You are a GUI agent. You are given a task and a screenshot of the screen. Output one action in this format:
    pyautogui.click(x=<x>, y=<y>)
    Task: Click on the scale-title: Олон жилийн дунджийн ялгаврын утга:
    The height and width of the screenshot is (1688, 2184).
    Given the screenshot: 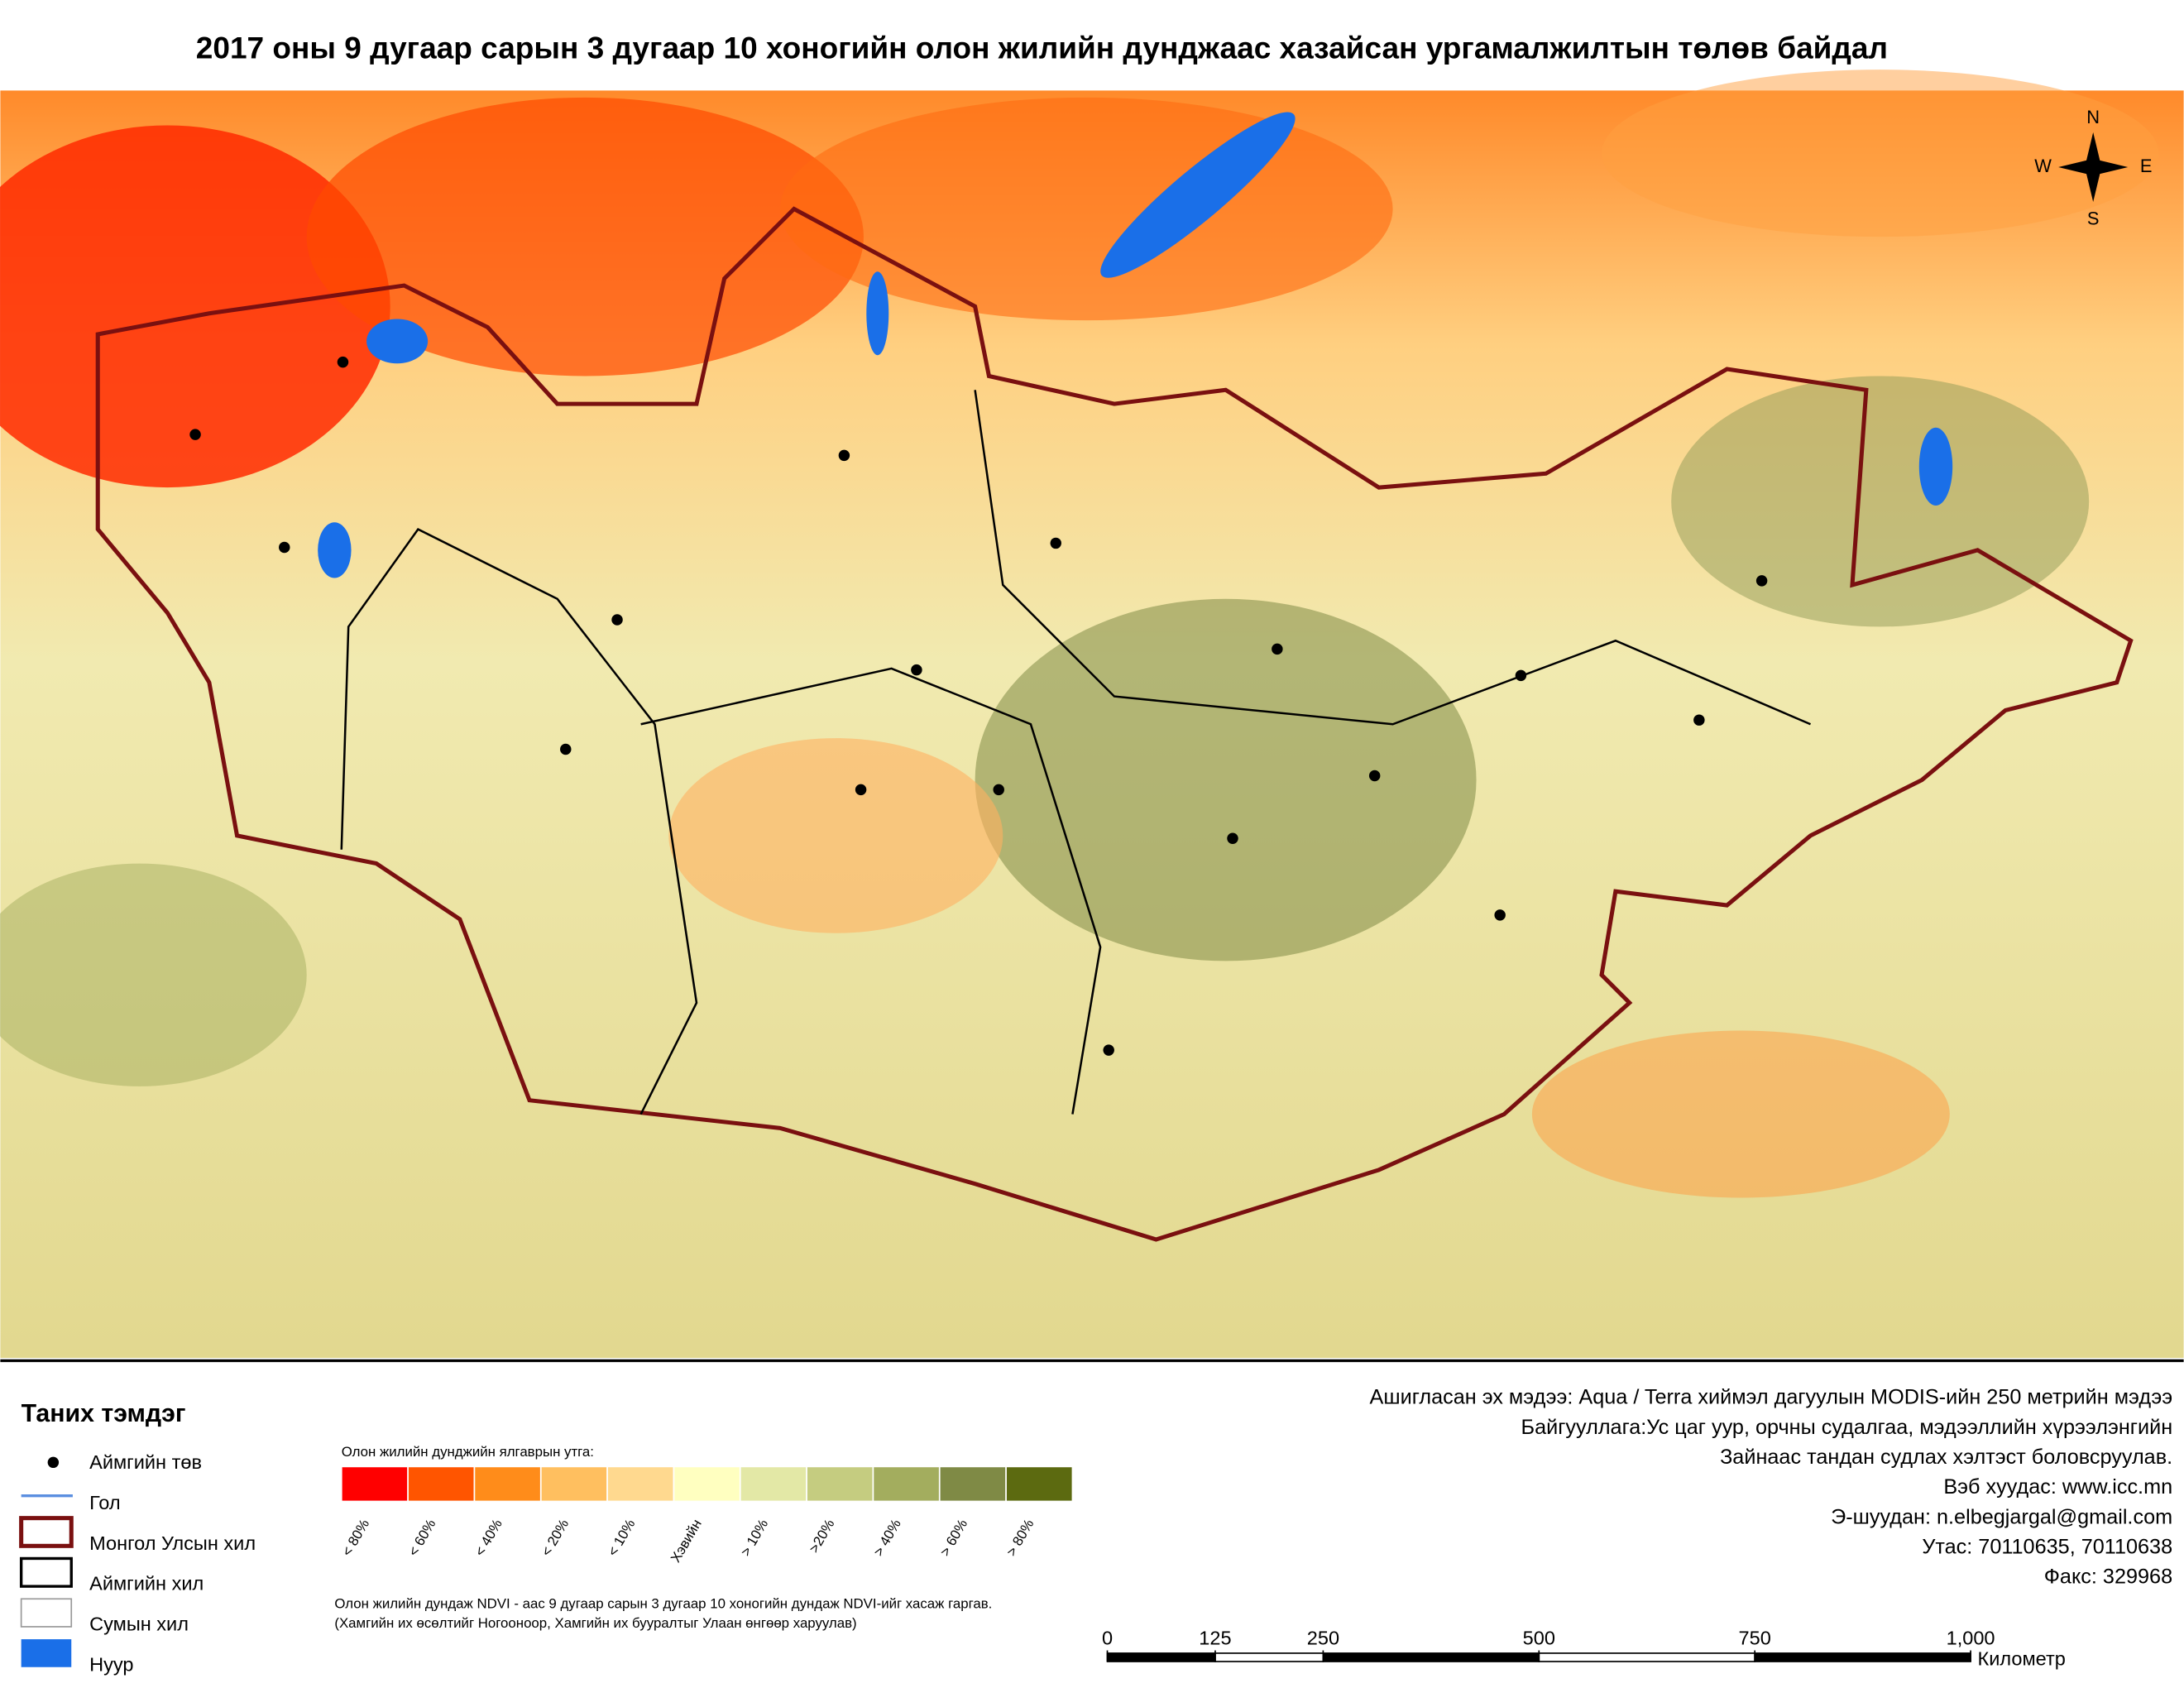 What is the action you would take?
    pyautogui.click(x=468, y=1452)
    